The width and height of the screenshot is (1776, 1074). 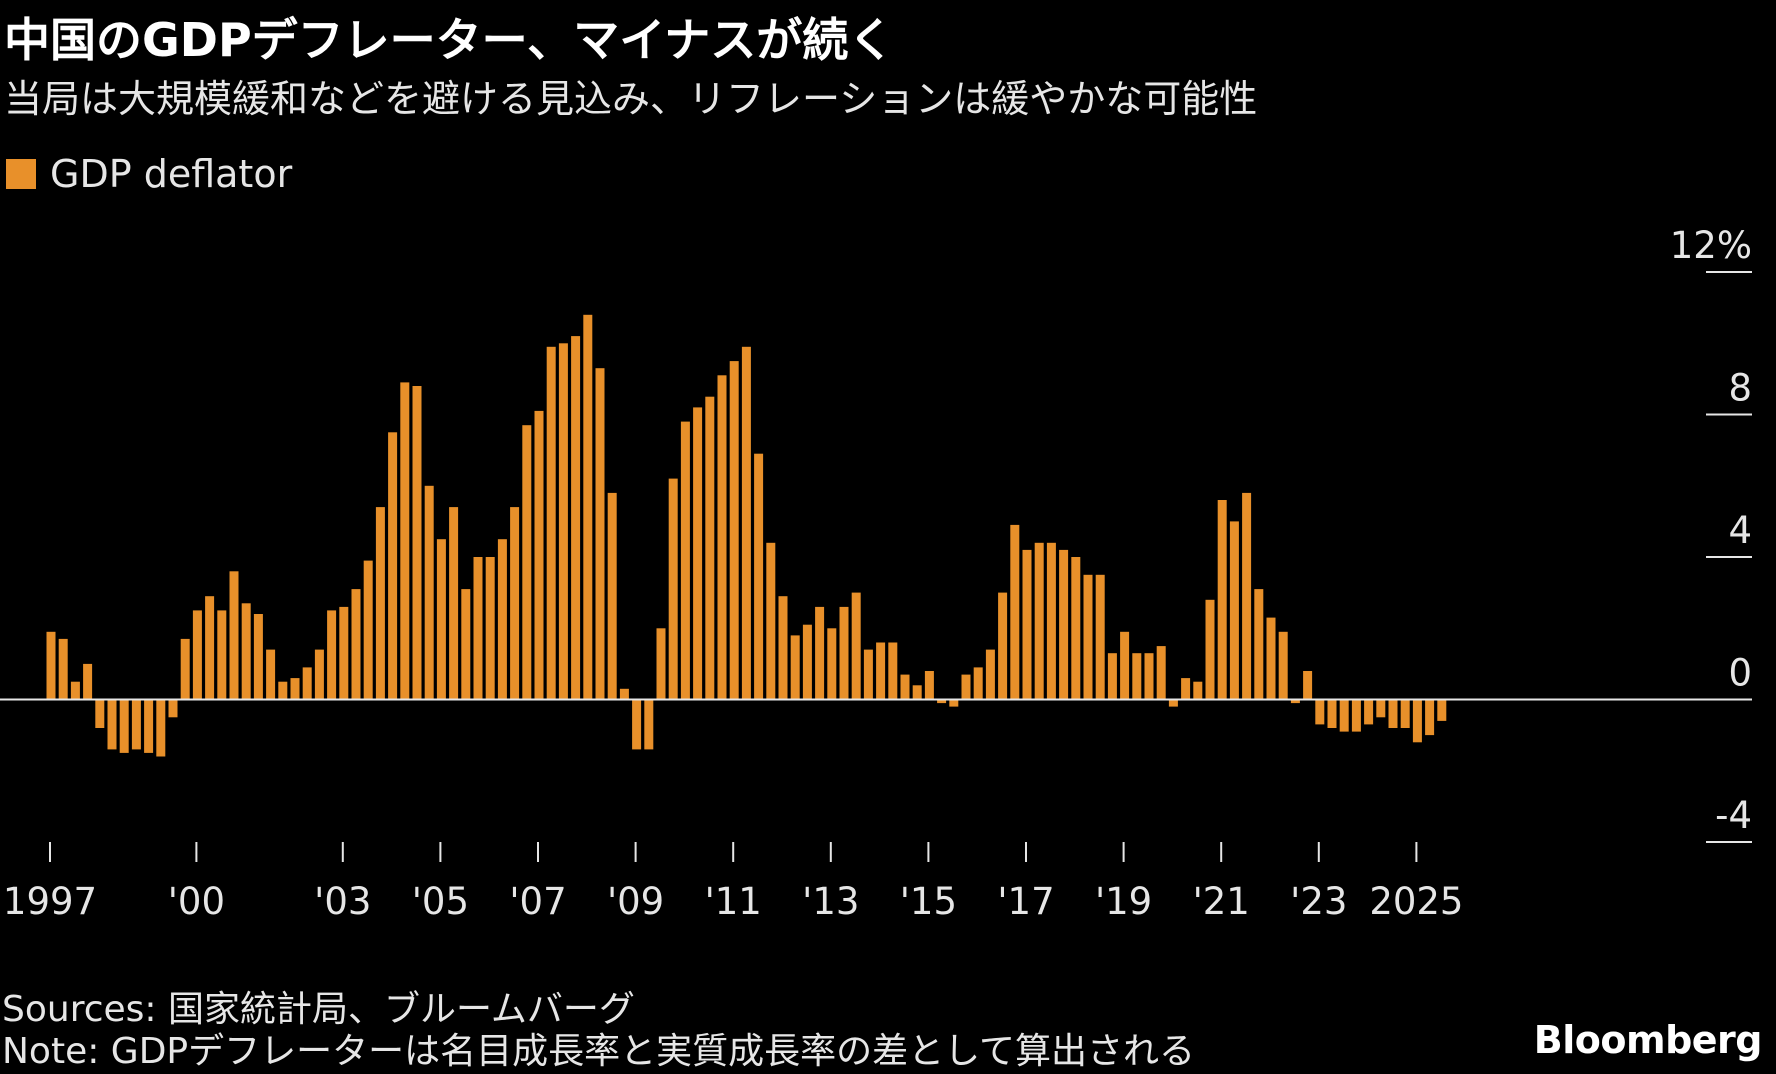 I want to click on y-tick-label: 8, so click(x=1740, y=388).